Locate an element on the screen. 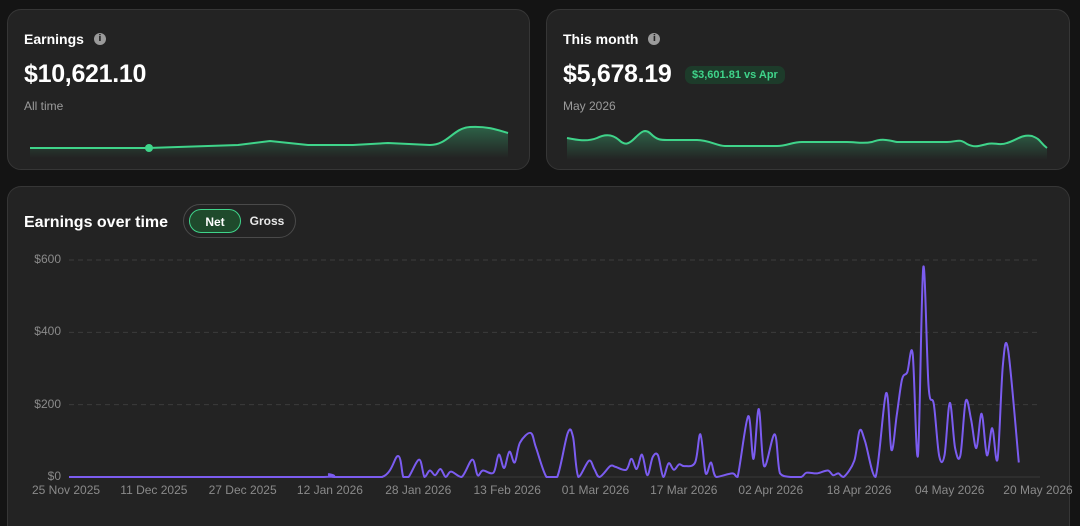  month-title: This month is located at coordinates (601, 39).